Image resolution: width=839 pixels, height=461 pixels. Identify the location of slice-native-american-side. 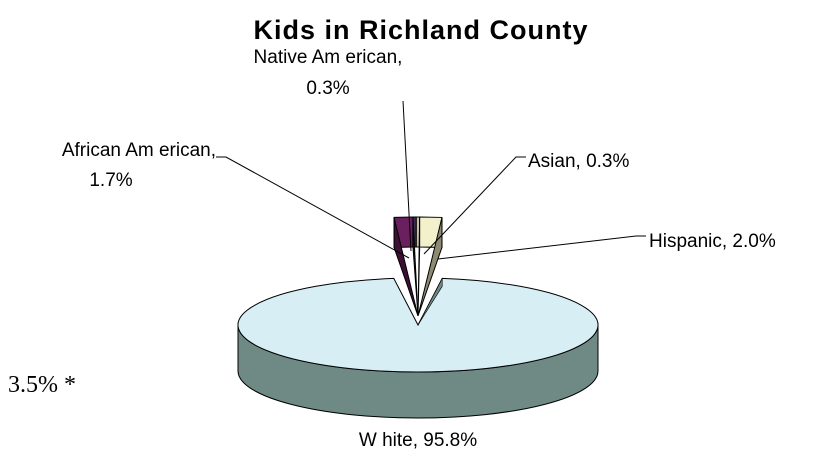
(415, 266).